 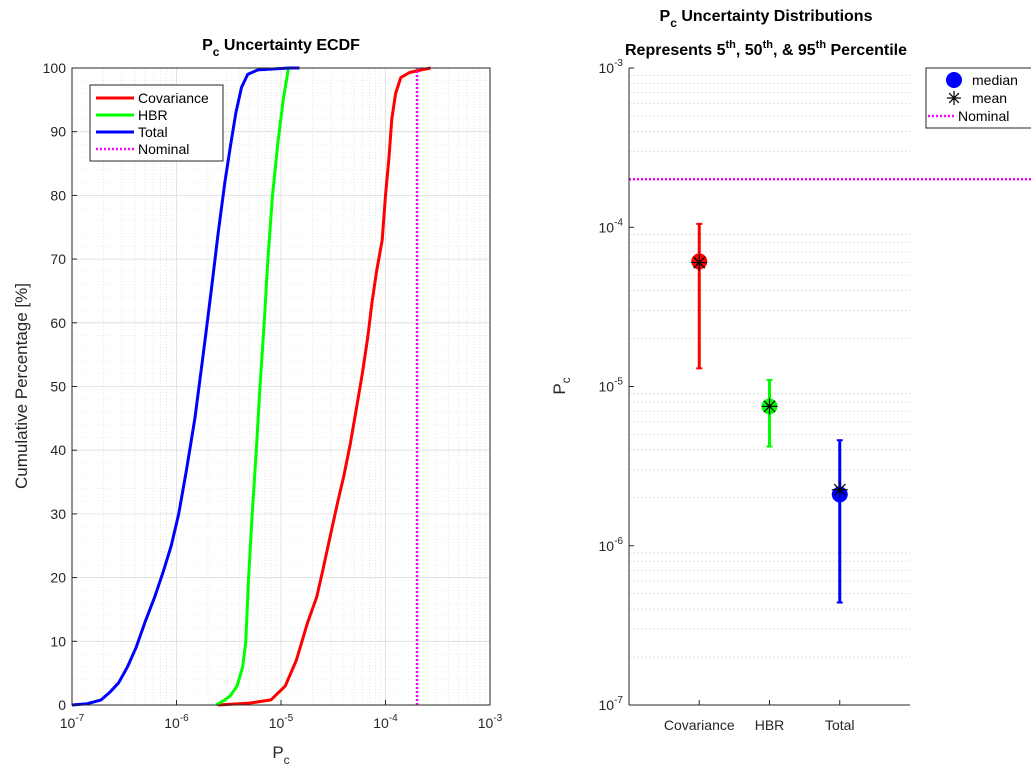 I want to click on dist-legend-median-swatch, so click(x=954, y=80).